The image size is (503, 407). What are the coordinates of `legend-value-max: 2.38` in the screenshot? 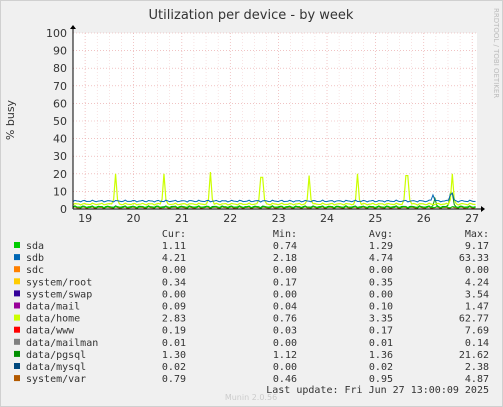 It's located at (477, 367).